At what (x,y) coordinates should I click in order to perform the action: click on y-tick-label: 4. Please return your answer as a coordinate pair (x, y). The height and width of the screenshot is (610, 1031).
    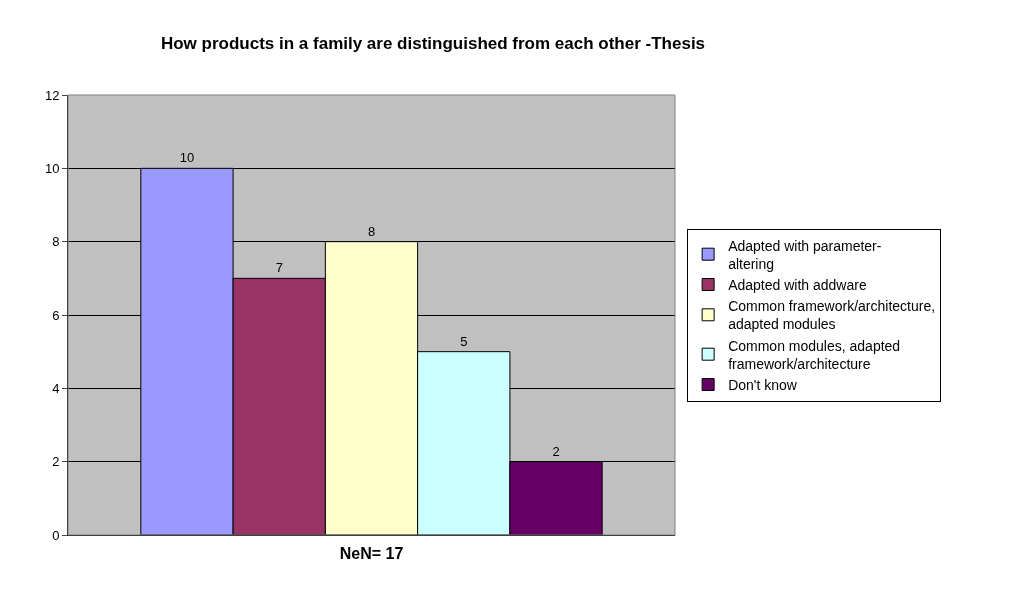
    Looking at the image, I should click on (56, 388).